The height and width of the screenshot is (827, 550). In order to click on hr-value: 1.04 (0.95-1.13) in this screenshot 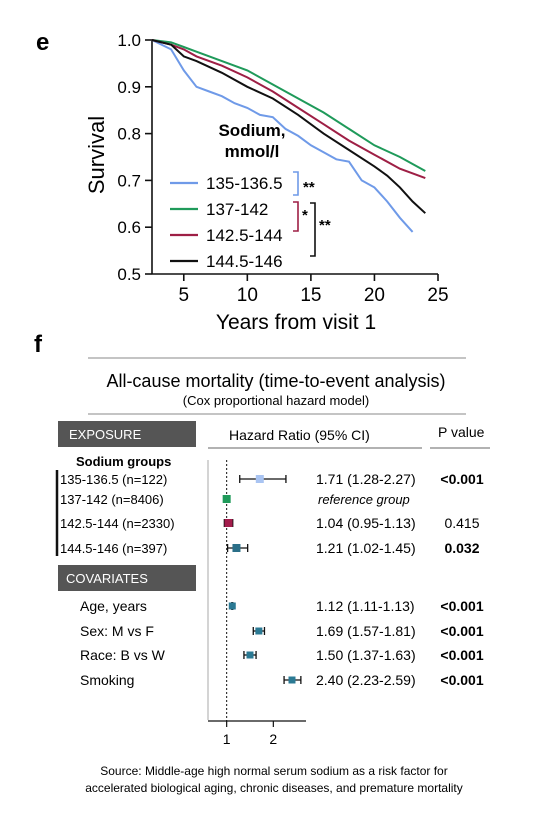, I will do `click(366, 523)`.